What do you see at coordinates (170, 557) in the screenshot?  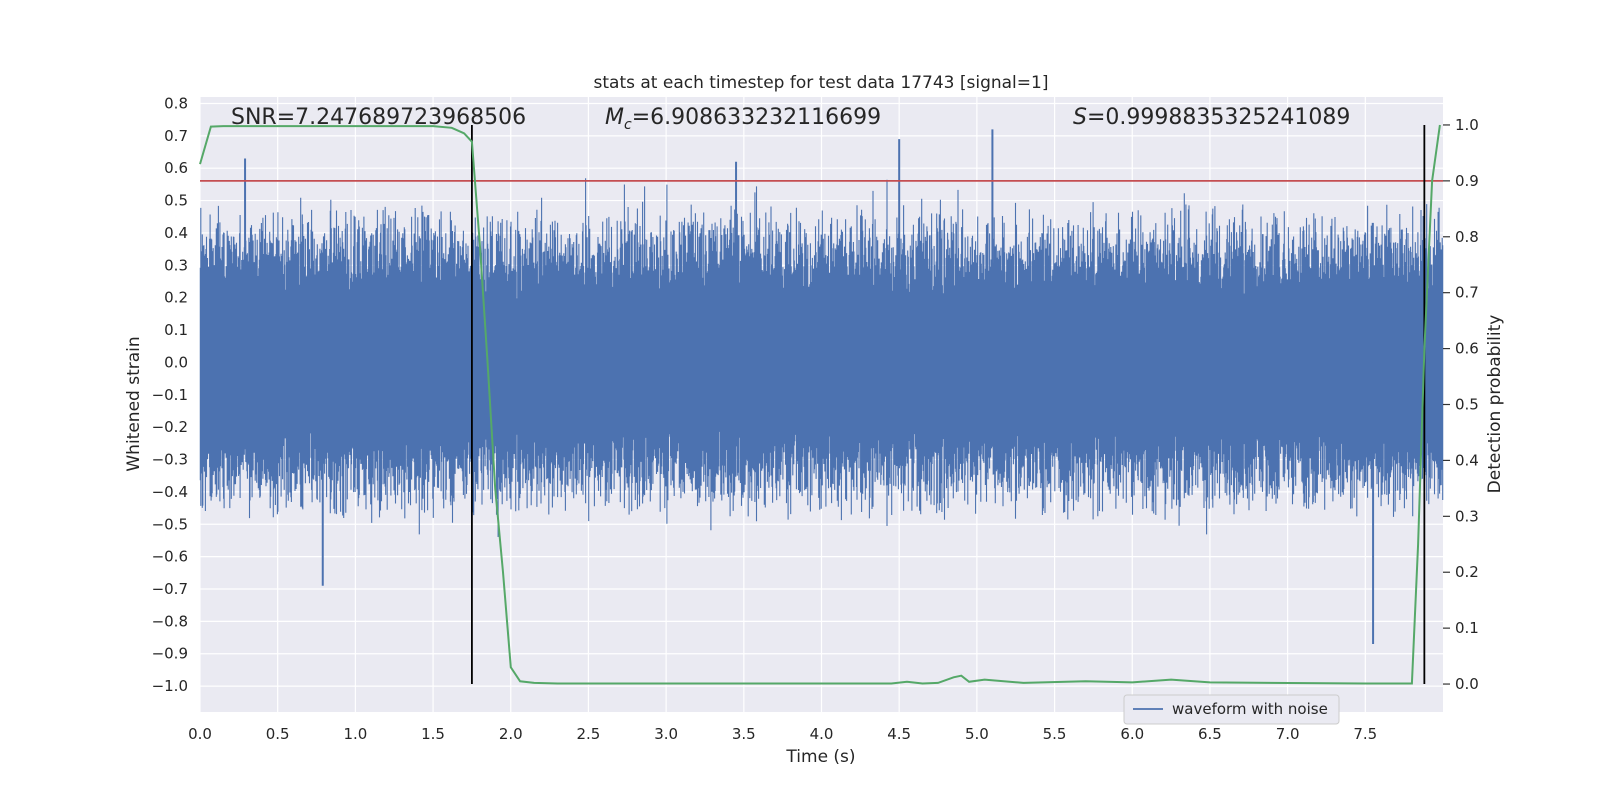 I see `y-tick-label: −0.6` at bounding box center [170, 557].